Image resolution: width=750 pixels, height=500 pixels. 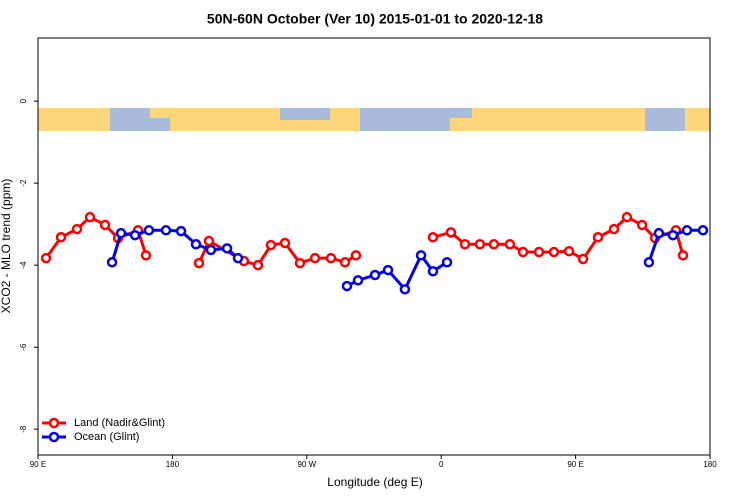 What do you see at coordinates (23, 100) in the screenshot?
I see `y-tick-label: 0` at bounding box center [23, 100].